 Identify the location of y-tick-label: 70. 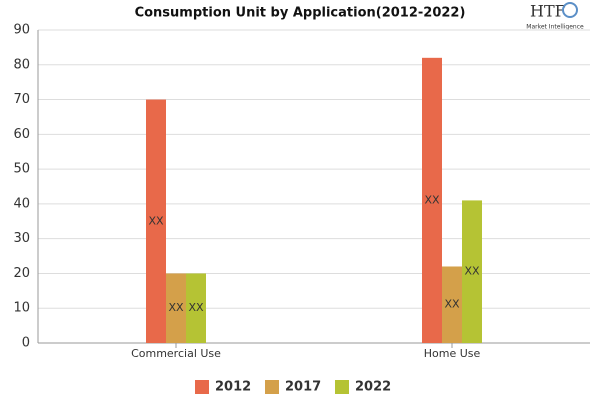
(21, 99).